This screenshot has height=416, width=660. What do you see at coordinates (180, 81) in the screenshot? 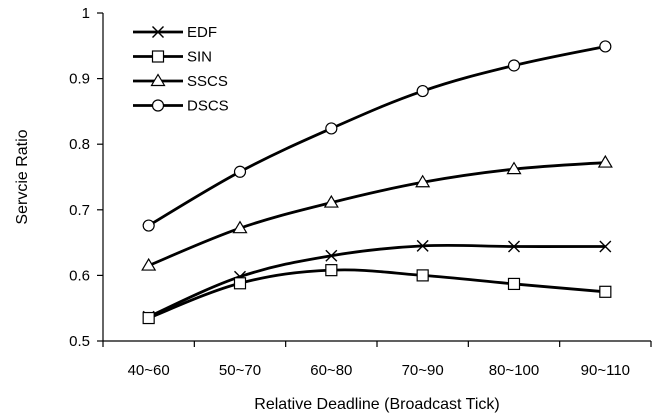
I see `legend-item-sscs: SSCS` at bounding box center [180, 81].